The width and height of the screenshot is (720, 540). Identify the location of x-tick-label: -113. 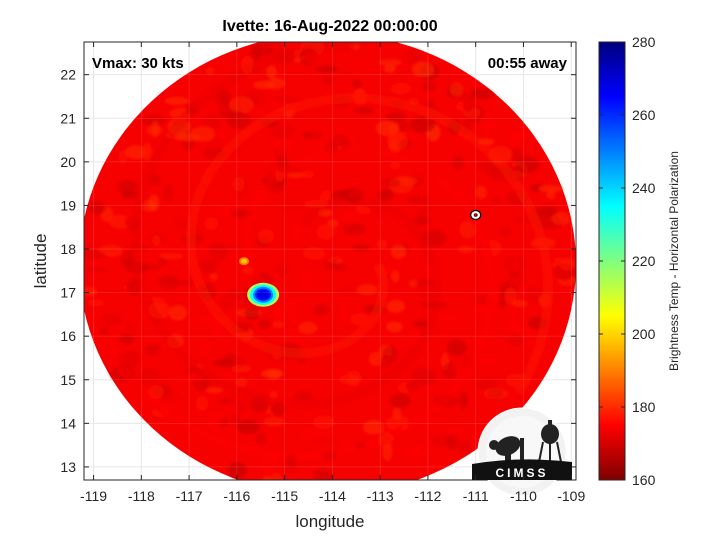
(380, 496).